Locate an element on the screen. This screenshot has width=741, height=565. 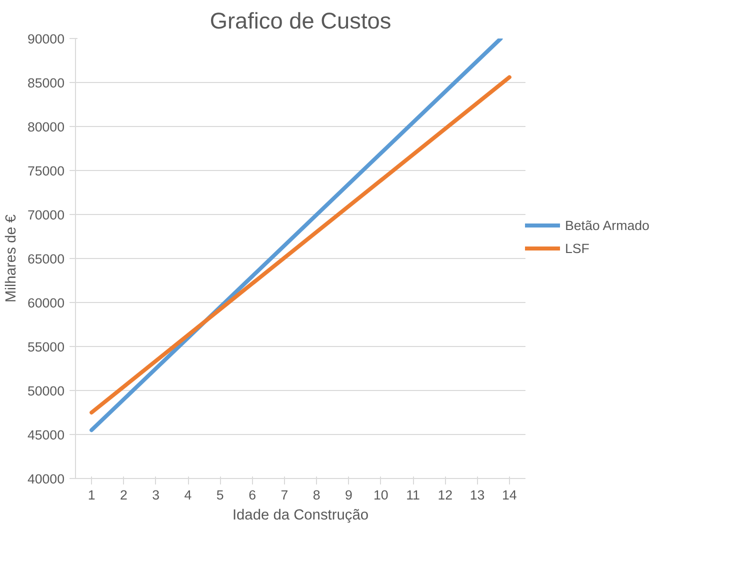
y-tick-label: 75000 is located at coordinates (45, 171).